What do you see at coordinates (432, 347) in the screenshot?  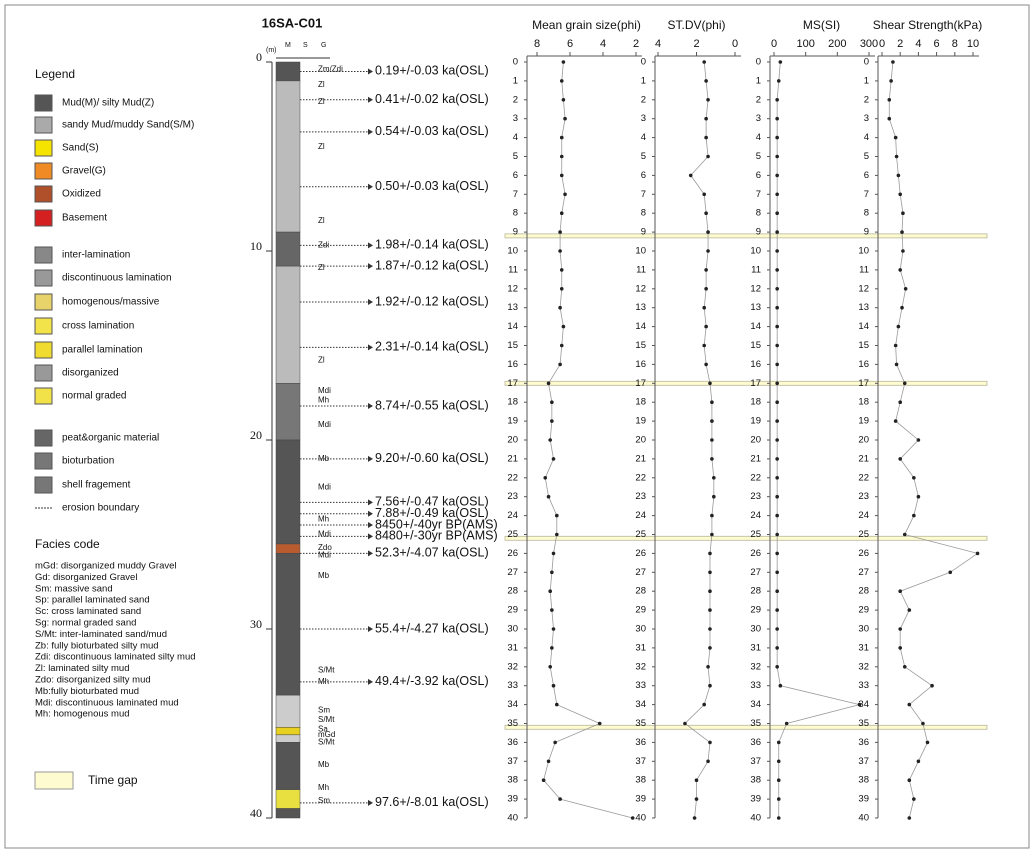 I see `age-label: 2.31+/-0.14 ka(OSL)` at bounding box center [432, 347].